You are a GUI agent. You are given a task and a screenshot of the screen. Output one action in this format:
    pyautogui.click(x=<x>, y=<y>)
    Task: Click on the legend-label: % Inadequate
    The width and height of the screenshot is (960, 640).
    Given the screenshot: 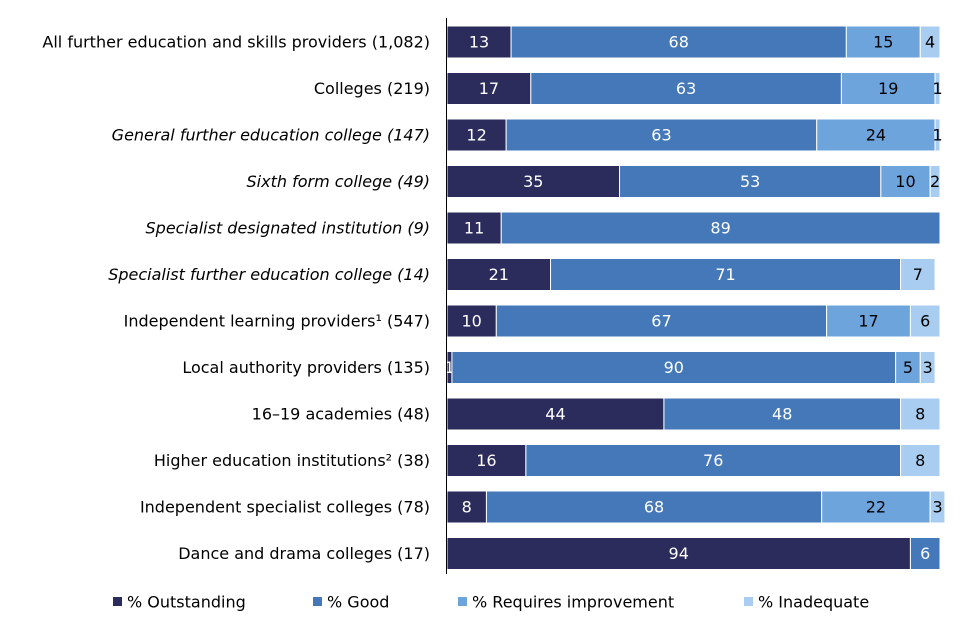 What is the action you would take?
    pyautogui.click(x=813, y=602)
    